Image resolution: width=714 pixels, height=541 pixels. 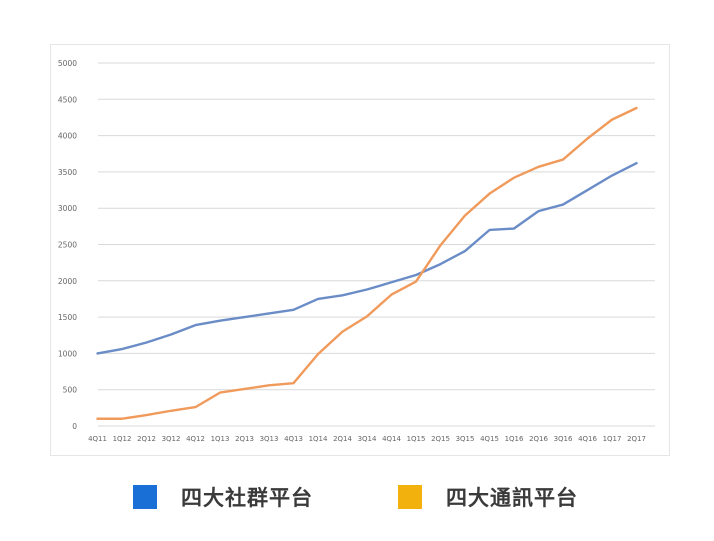 What do you see at coordinates (67, 172) in the screenshot?
I see `y-tick-label: 3500` at bounding box center [67, 172].